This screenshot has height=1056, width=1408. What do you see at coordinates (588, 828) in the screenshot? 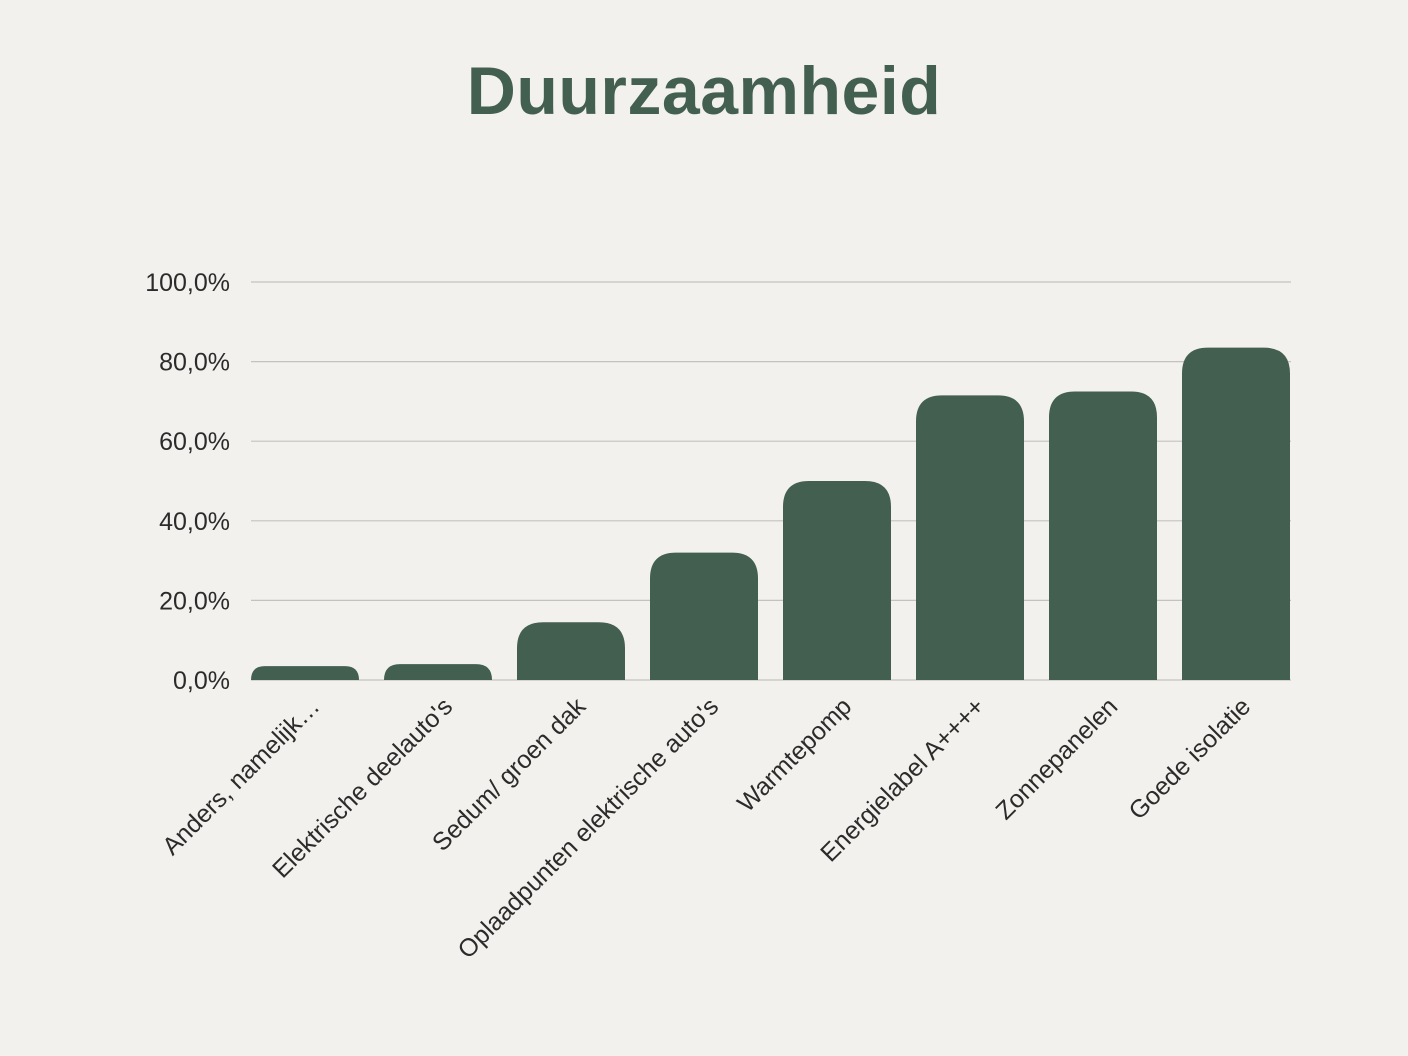
I see `x-tick-label: Oplaadpunten elektrische auto's` at bounding box center [588, 828].